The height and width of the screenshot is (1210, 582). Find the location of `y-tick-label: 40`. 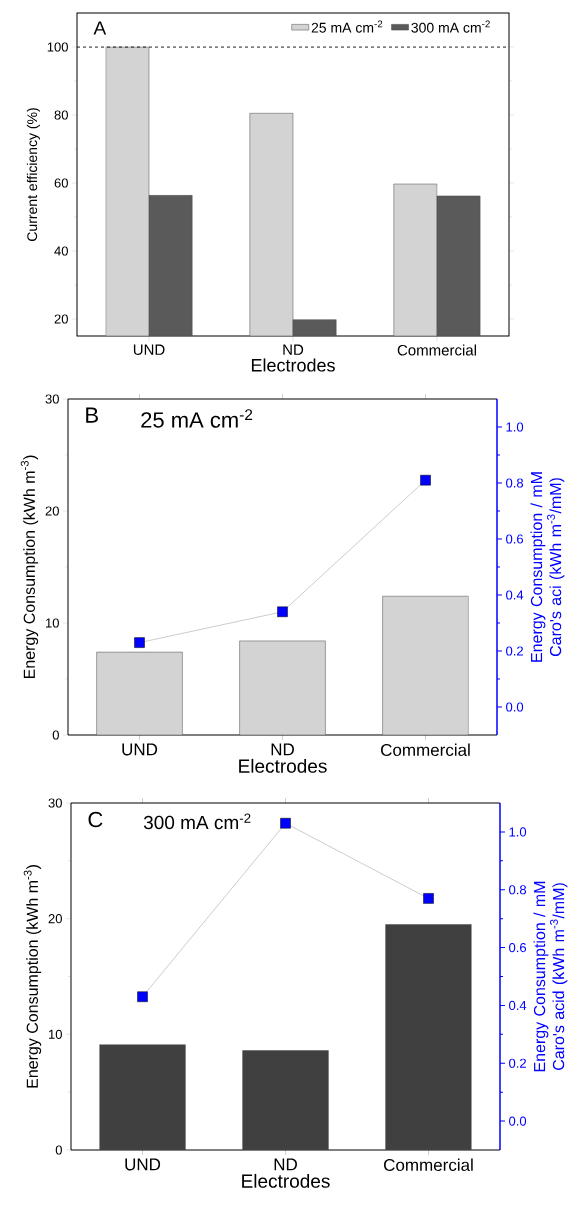

y-tick-label: 40 is located at coordinates (61, 251).